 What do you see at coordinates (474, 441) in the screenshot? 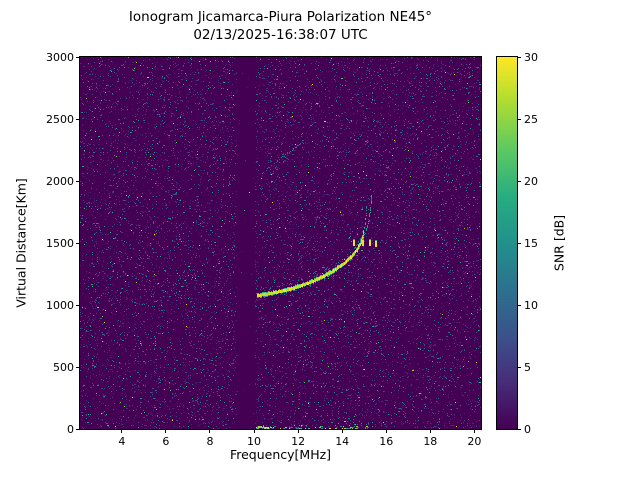
I see `x-tick-label: 20` at bounding box center [474, 441].